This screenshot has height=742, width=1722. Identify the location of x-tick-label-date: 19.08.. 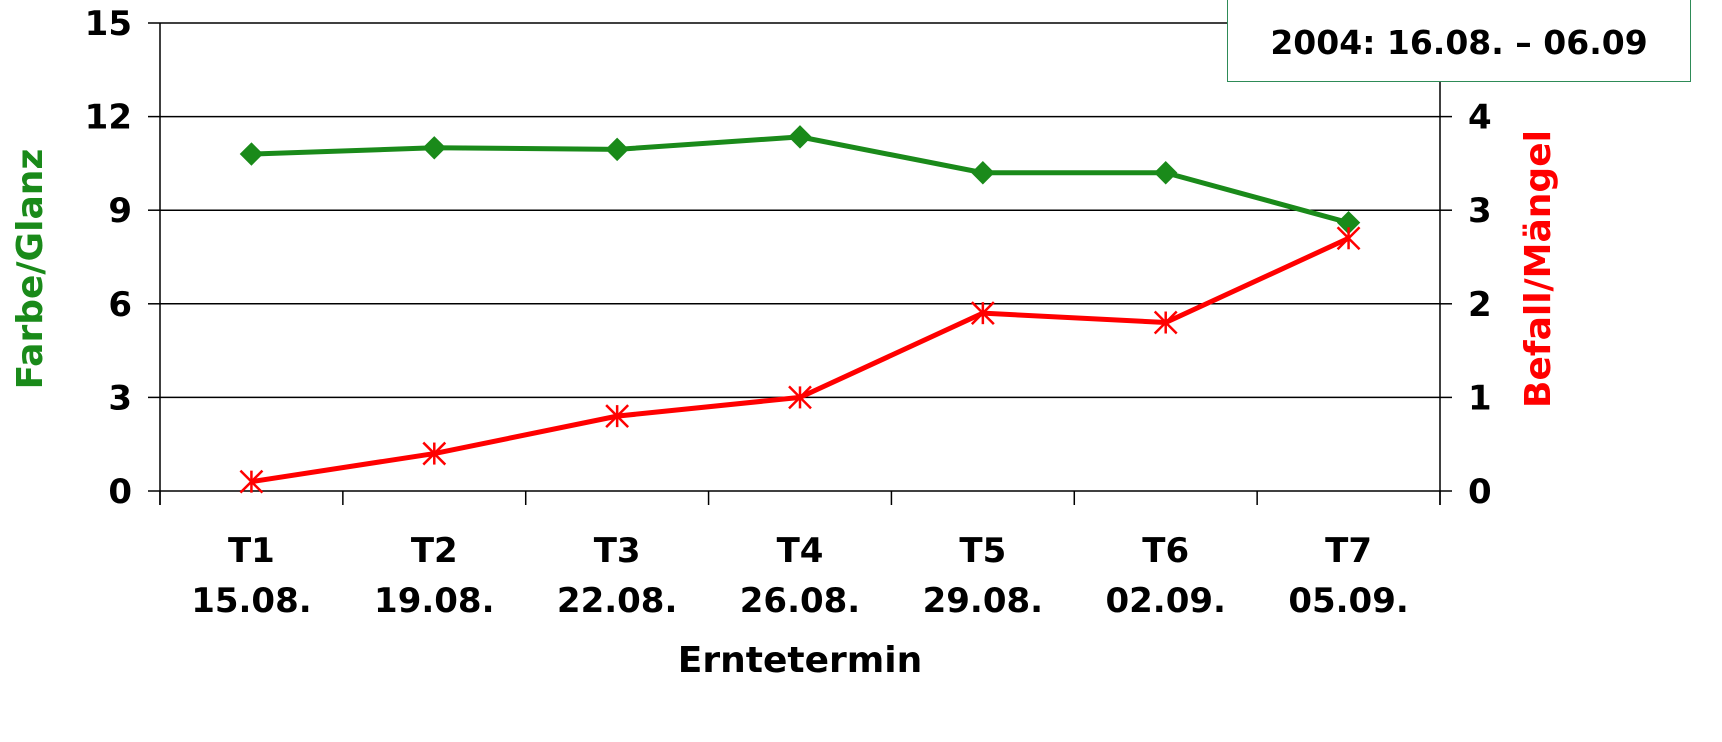
(434, 601).